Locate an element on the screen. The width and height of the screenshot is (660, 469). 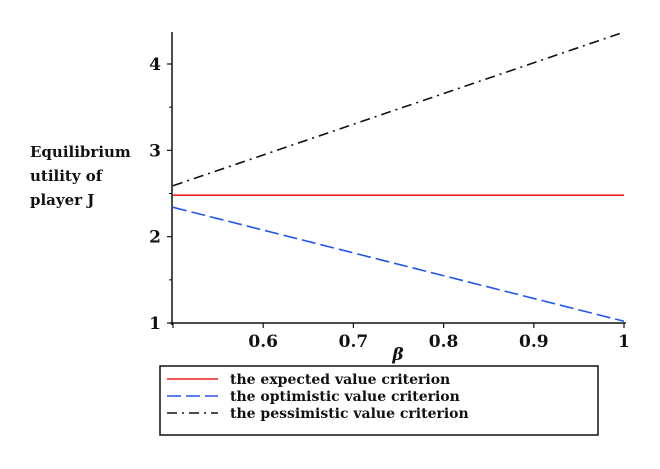
legend-label: the expected value criterion is located at coordinates (340, 380).